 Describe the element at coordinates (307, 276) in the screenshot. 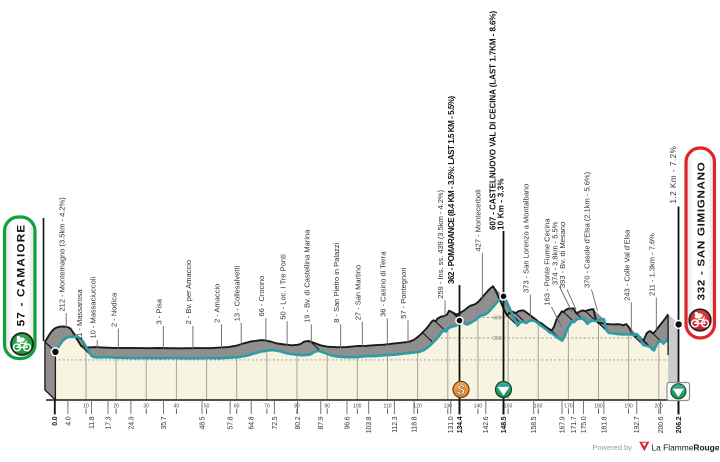

I see `svg-text: 19 - Bv. di Castellina Marina` at that location.